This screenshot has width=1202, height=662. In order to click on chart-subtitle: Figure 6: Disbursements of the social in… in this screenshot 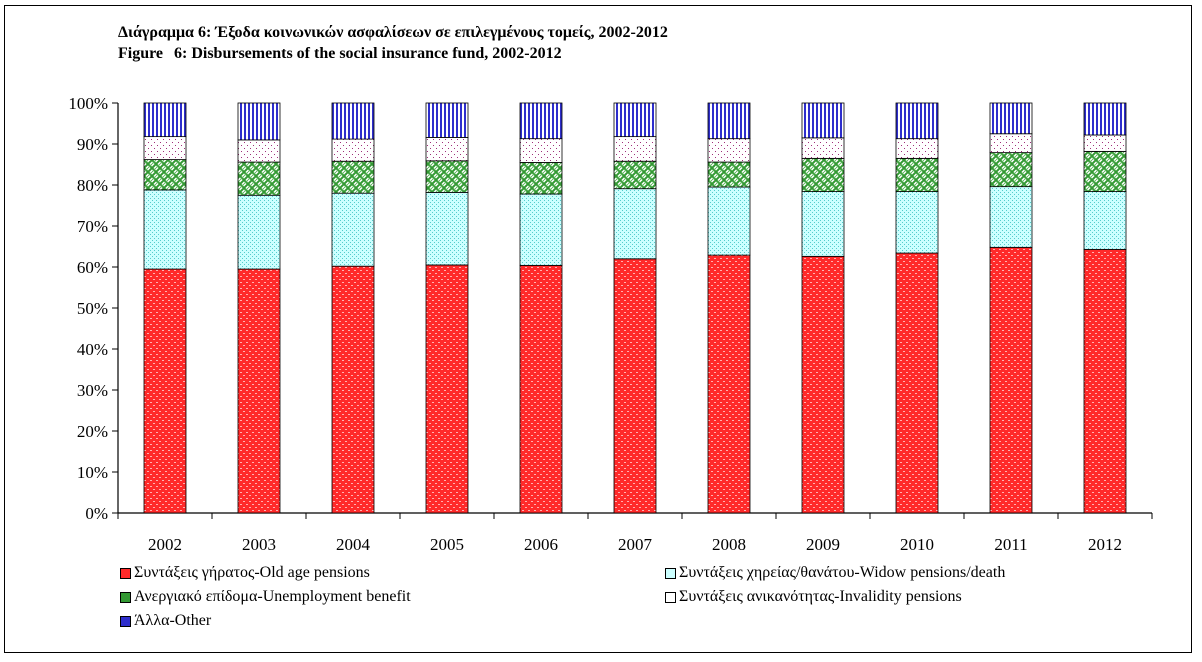, I will do `click(340, 53)`.